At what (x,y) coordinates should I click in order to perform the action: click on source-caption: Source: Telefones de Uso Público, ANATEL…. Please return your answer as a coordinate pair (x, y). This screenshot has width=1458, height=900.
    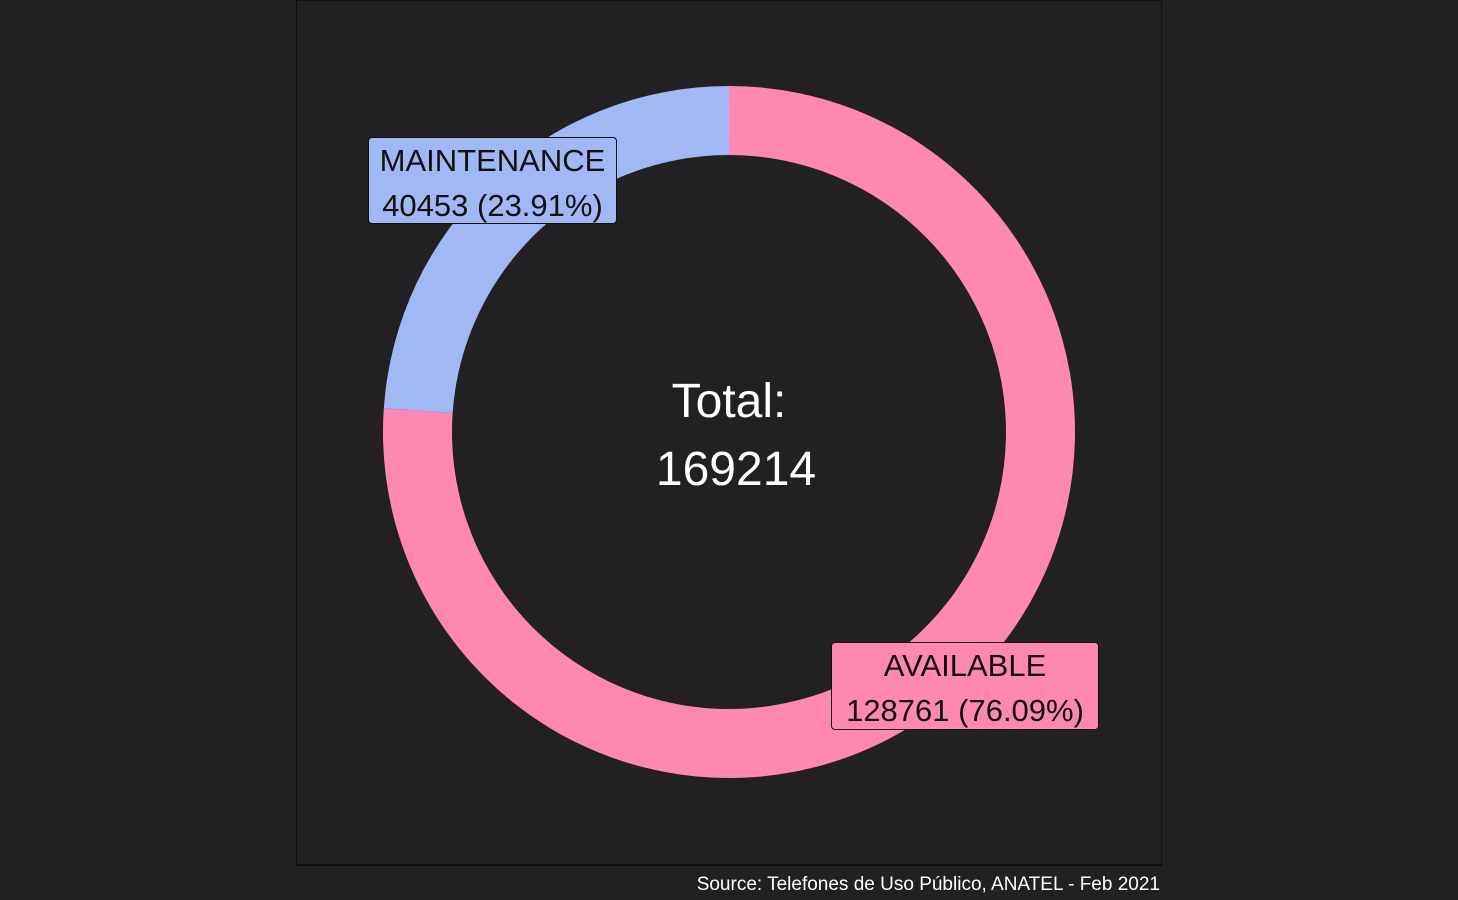
    Looking at the image, I should click on (928, 884).